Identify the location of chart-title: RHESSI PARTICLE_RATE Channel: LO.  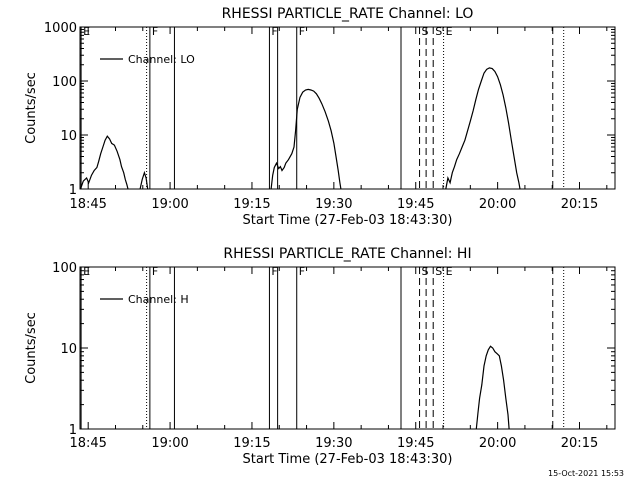
(348, 14).